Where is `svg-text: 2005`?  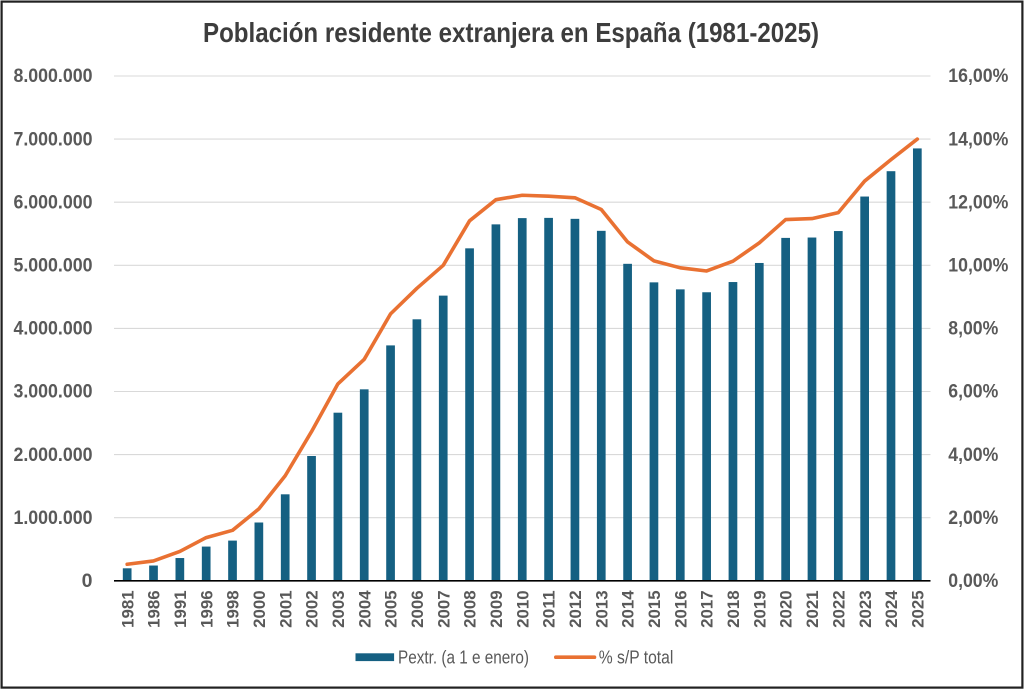
svg-text: 2005 is located at coordinates (392, 609).